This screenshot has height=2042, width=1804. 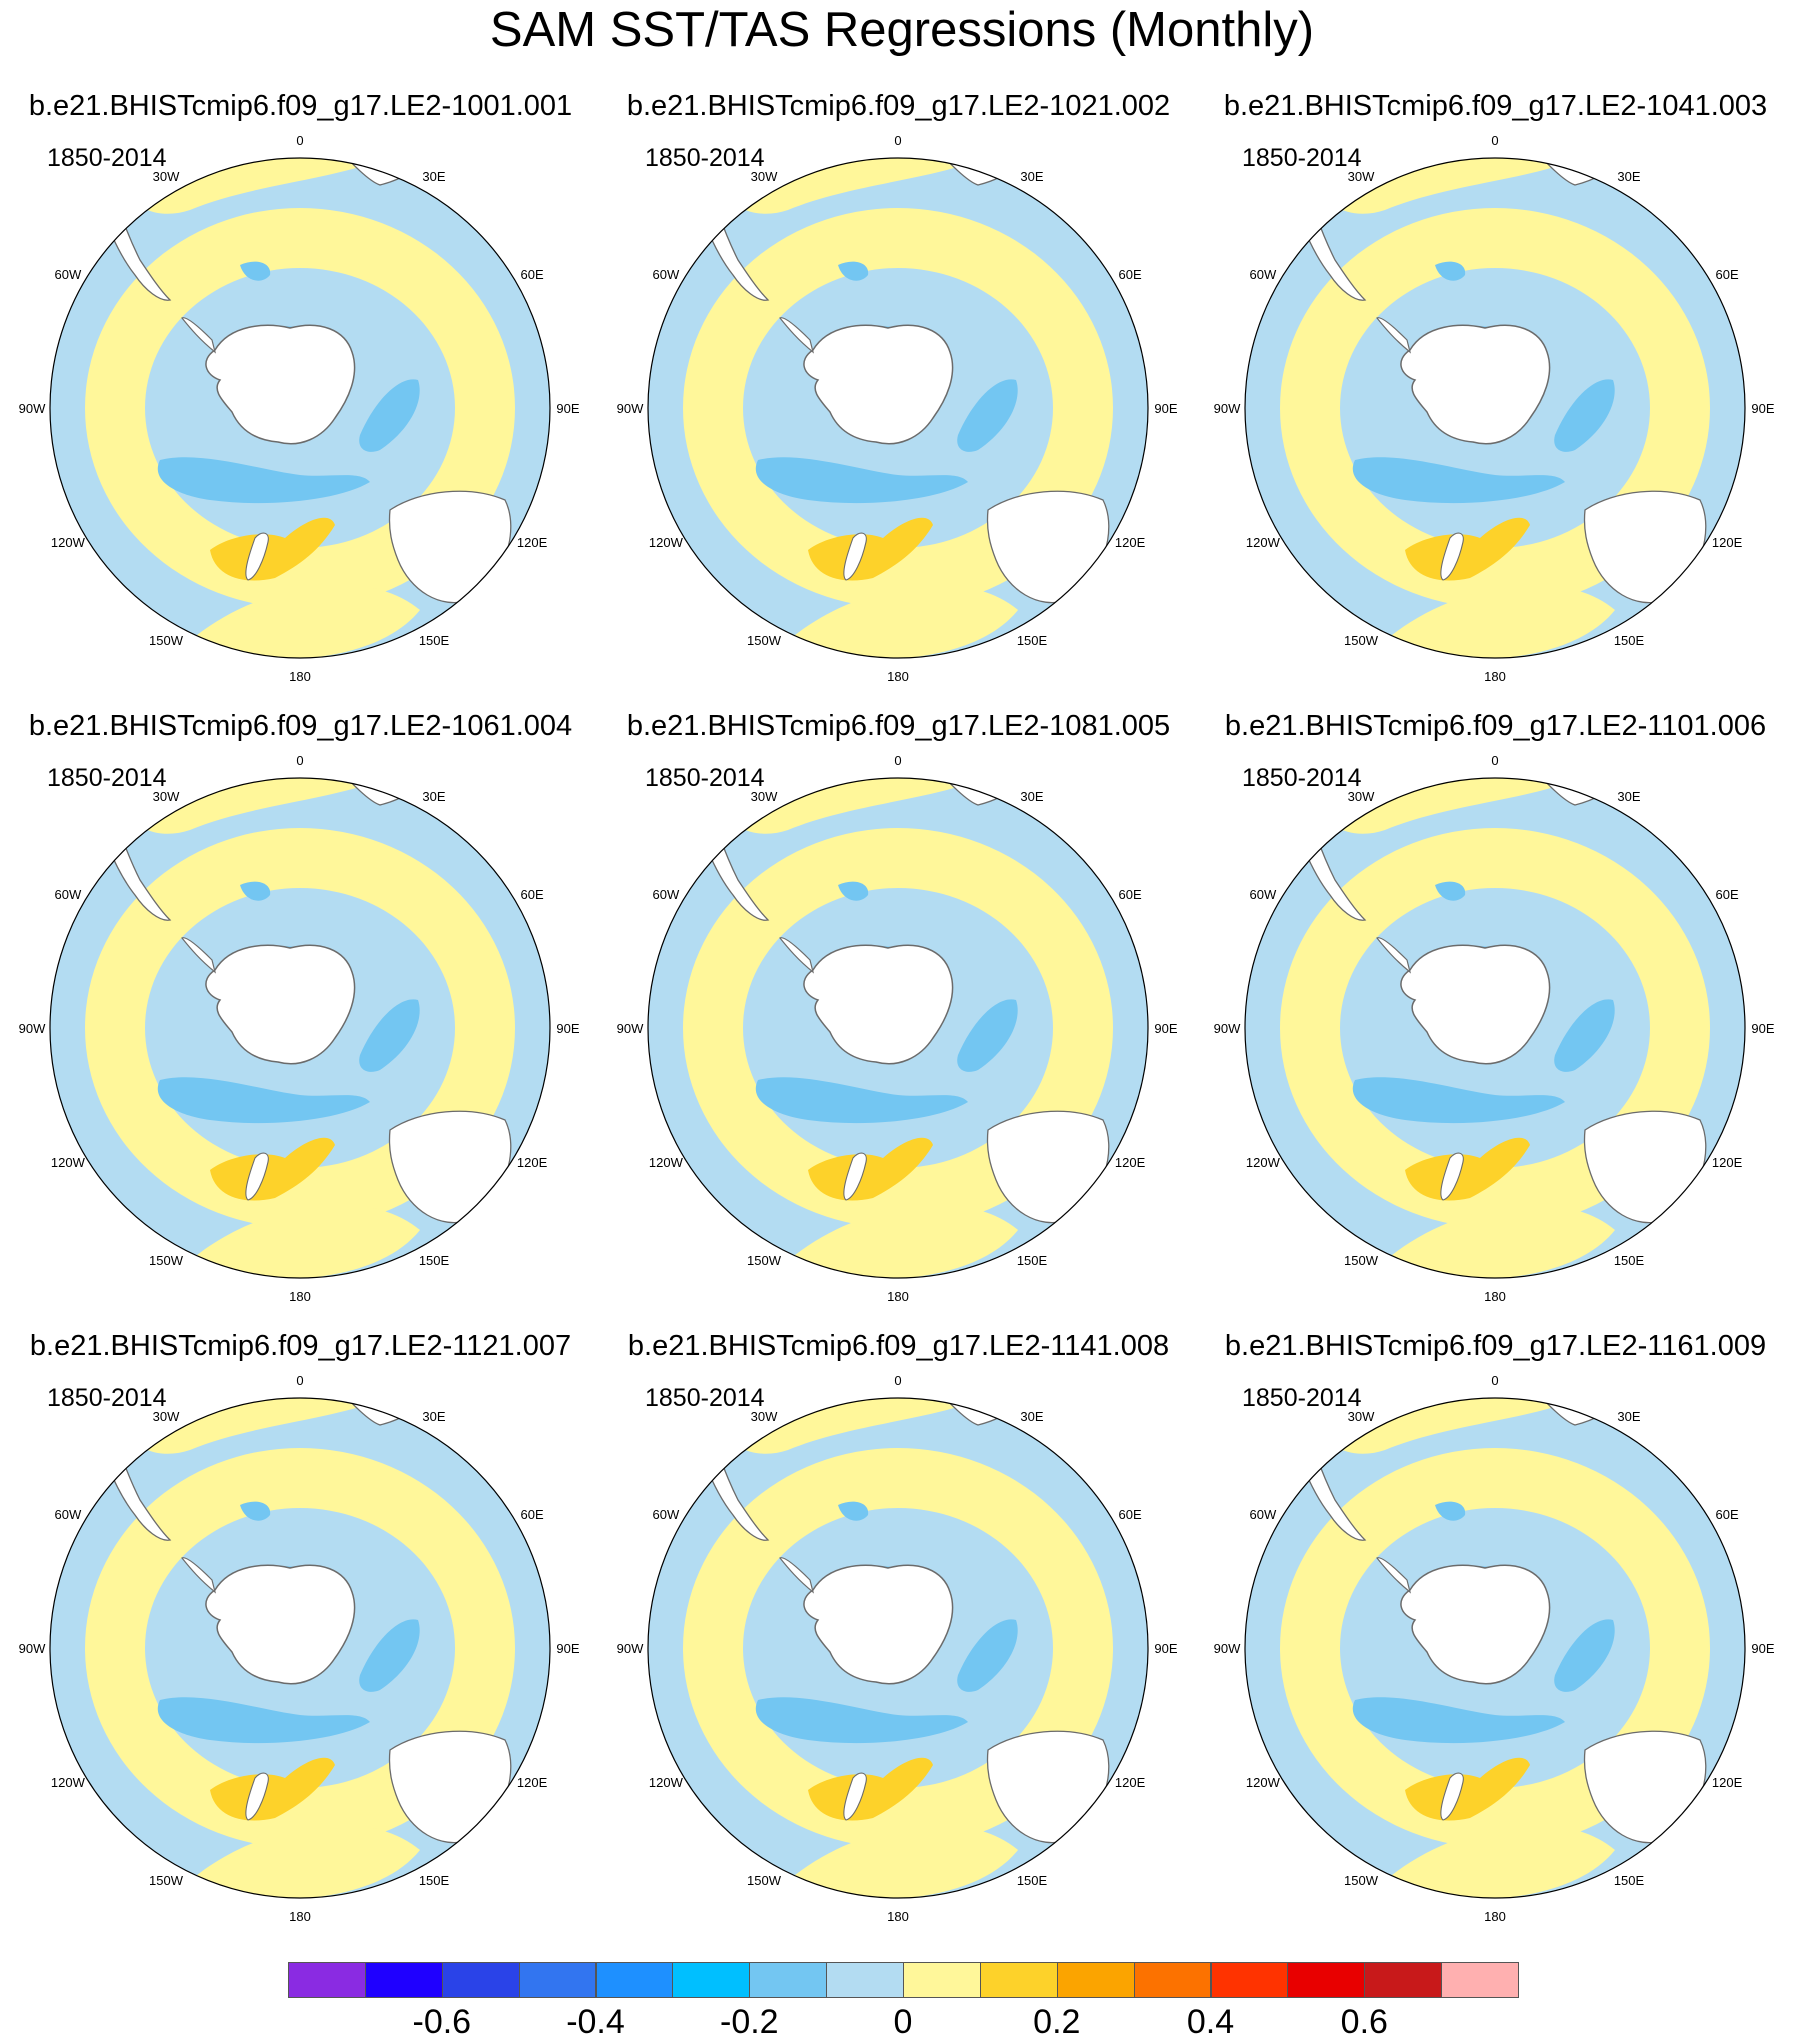 What do you see at coordinates (898, 1346) in the screenshot?
I see `panel-title: b.e21.BHISTcmip6.f09_g17.LE2-1141.008` at bounding box center [898, 1346].